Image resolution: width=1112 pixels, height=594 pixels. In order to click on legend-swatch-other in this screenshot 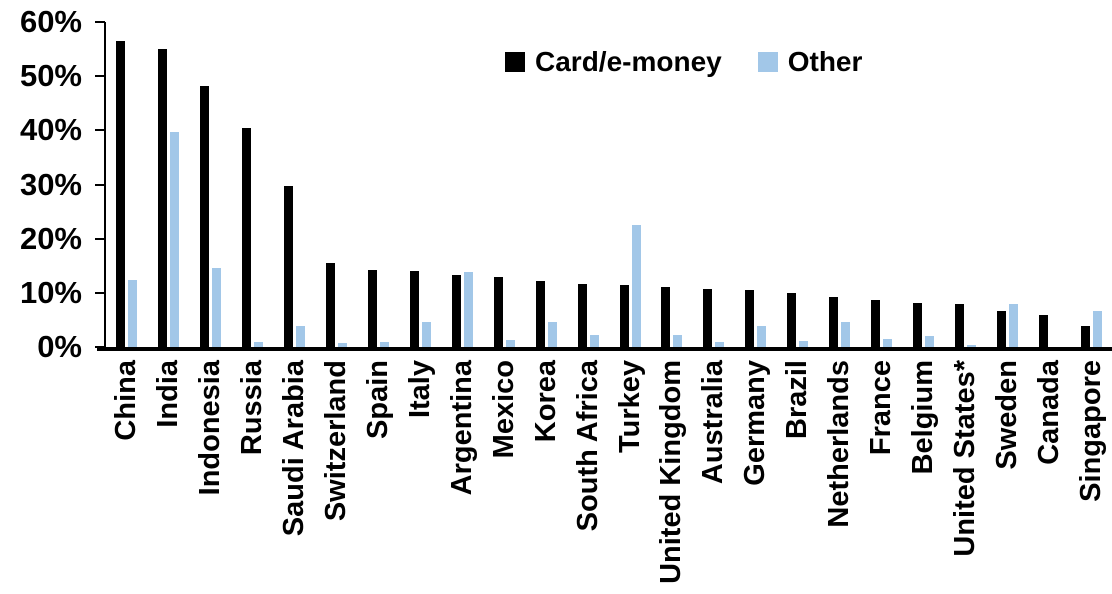, I will do `click(767, 62)`.